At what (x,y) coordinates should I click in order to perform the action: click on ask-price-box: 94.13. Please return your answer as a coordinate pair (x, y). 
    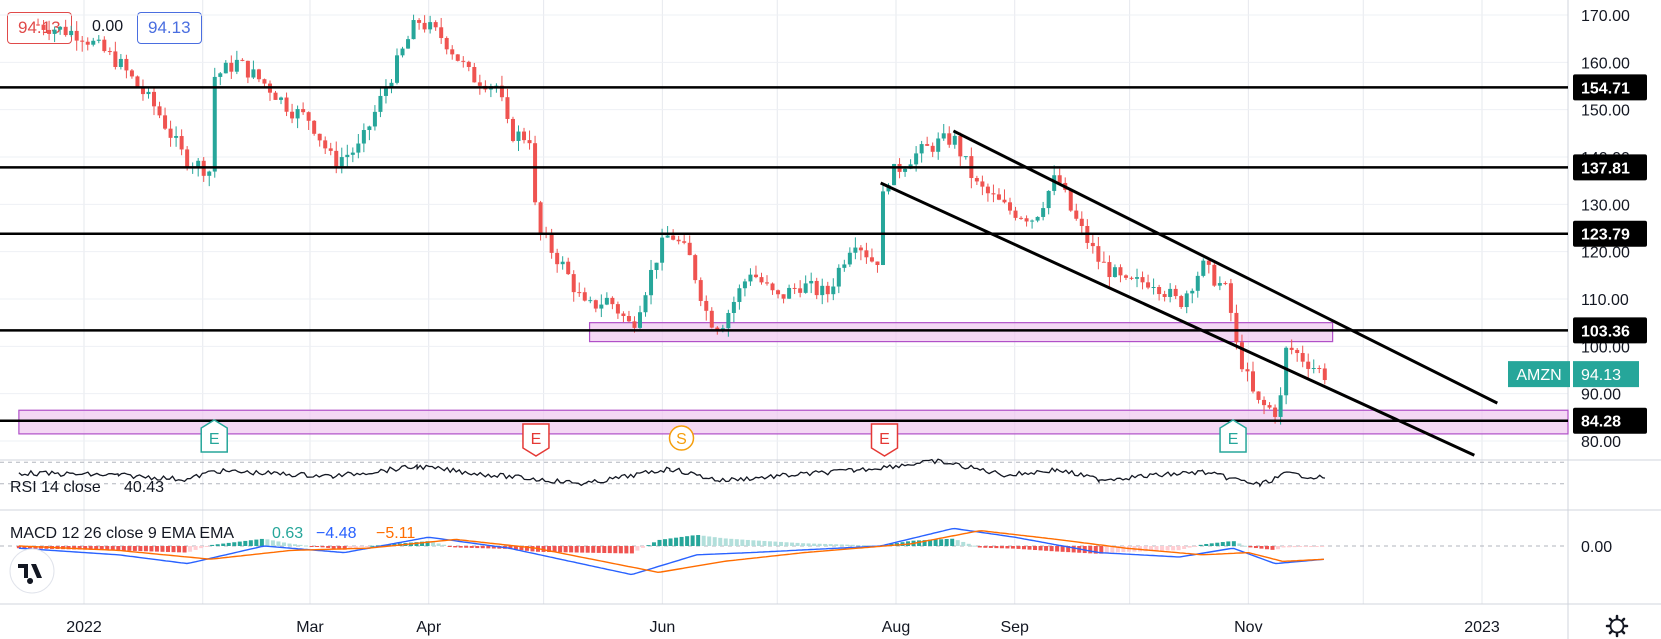
    Looking at the image, I should click on (169, 28).